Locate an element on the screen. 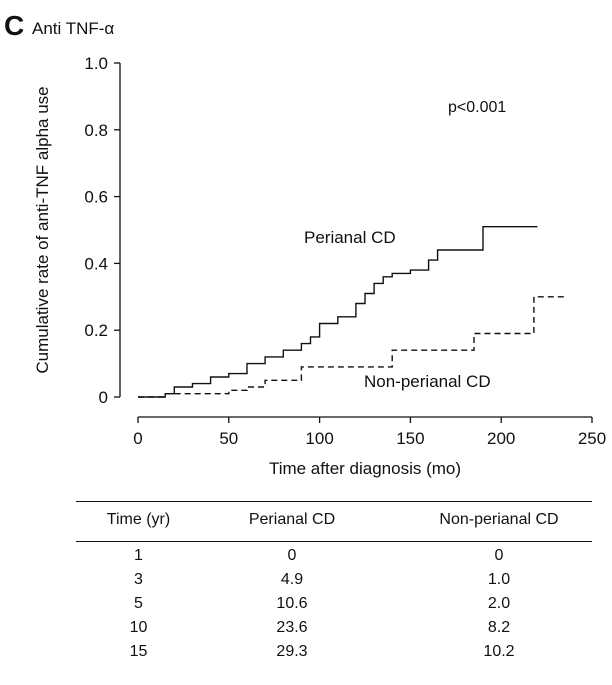 This screenshot has width=612, height=685. x-tick-label: 150 is located at coordinates (410, 438).